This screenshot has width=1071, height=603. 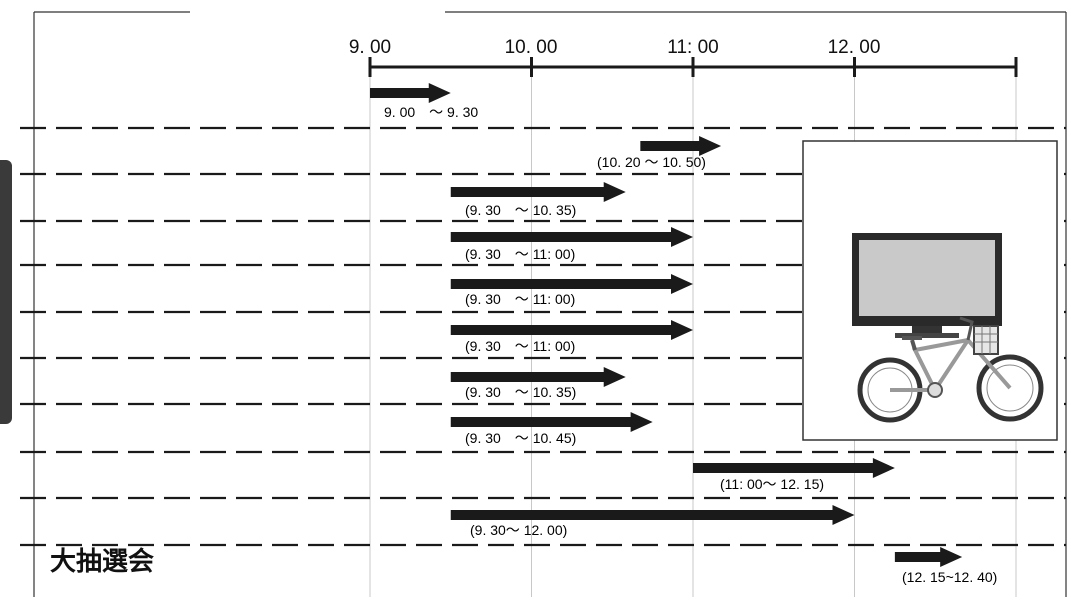 I want to click on row-label-2: (10. 20 ～ 10. 50), so click(x=651, y=162).